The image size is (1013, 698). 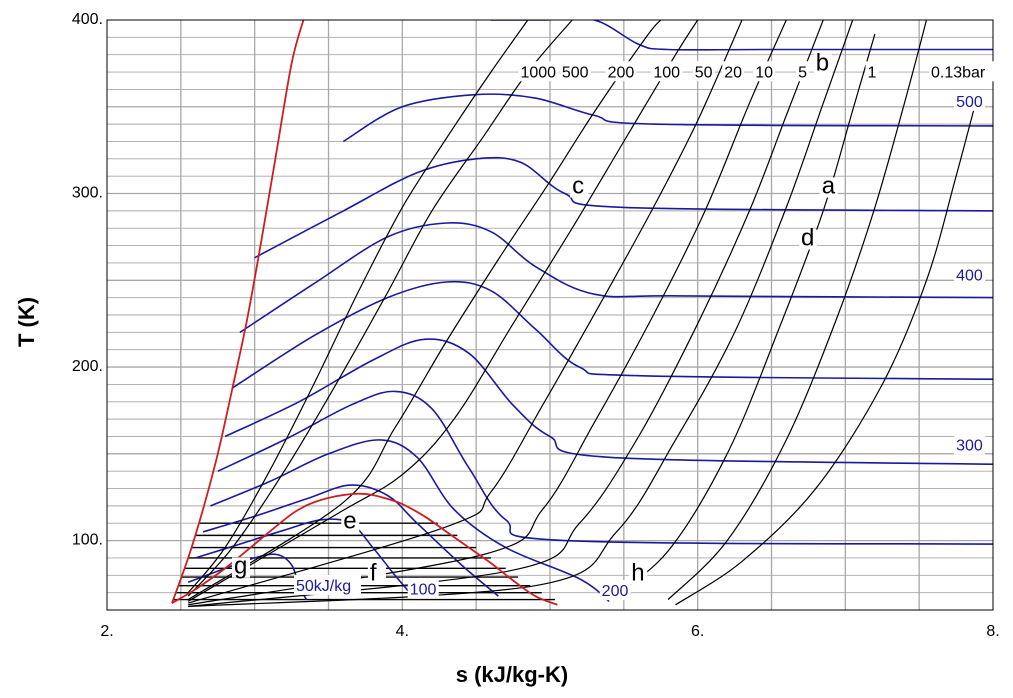 I want to click on isobar-label: 0.13bar, so click(x=958, y=72).